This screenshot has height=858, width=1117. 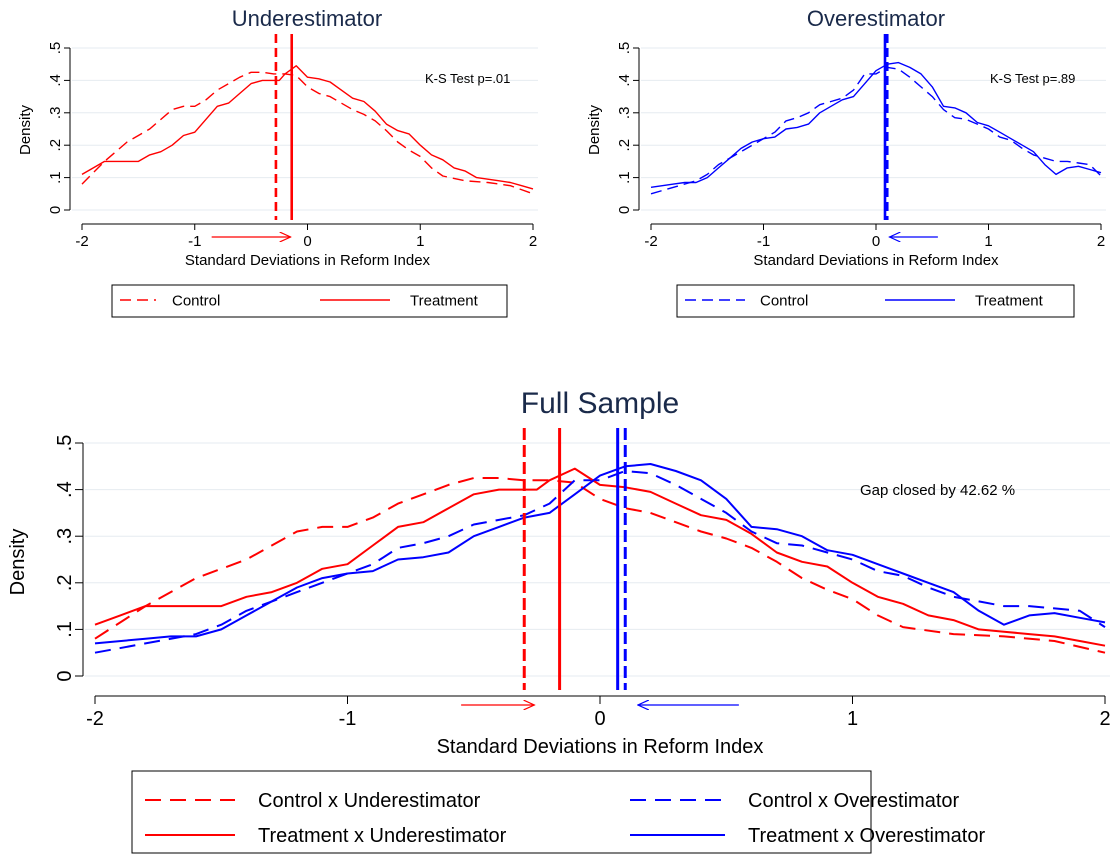 What do you see at coordinates (382, 836) in the screenshot?
I see `legend-label: Treatment x Underestimator` at bounding box center [382, 836].